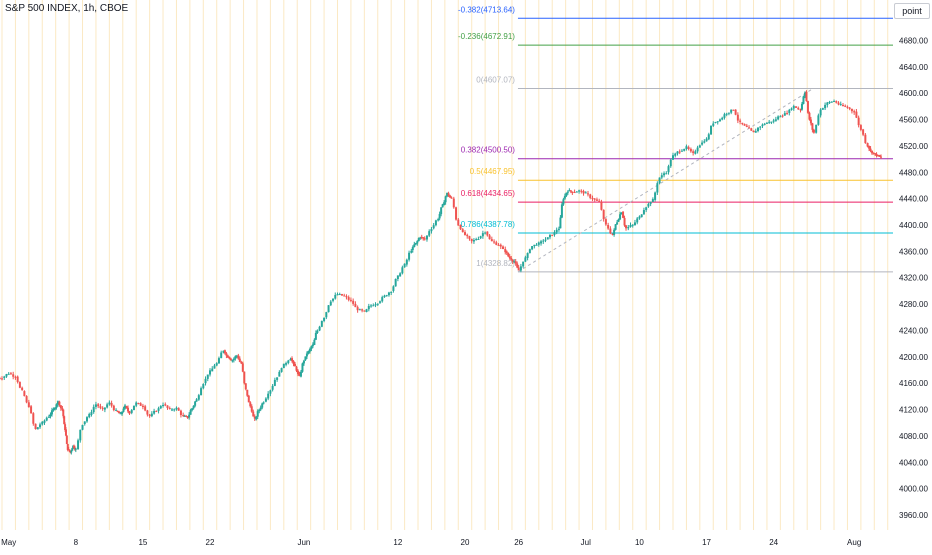 The image size is (932, 555). What do you see at coordinates (488, 193) in the screenshot?
I see `fib-level-label: 0.618(4434.65)` at bounding box center [488, 193].